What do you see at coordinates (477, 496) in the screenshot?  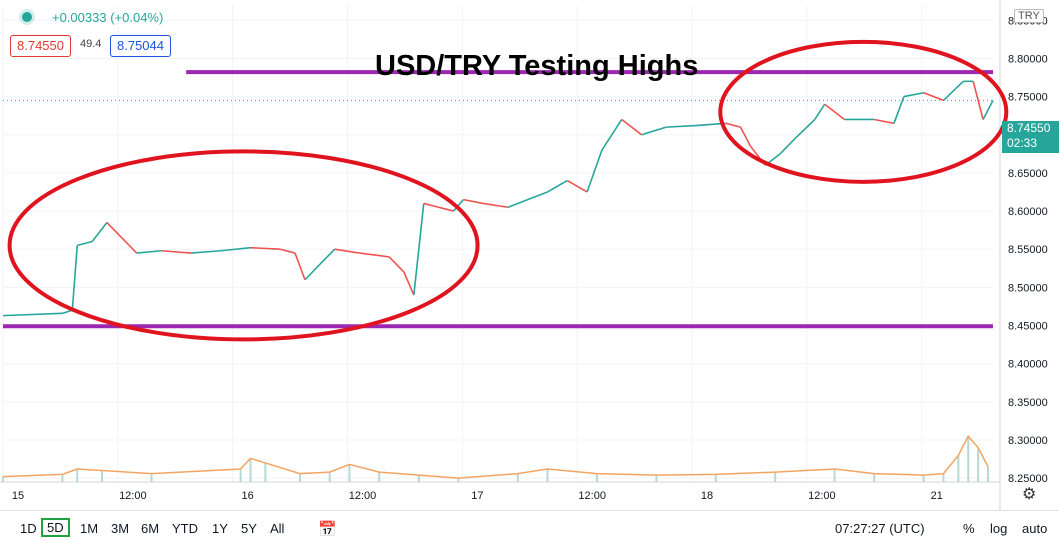 I see `x-tick-label: 17` at bounding box center [477, 496].